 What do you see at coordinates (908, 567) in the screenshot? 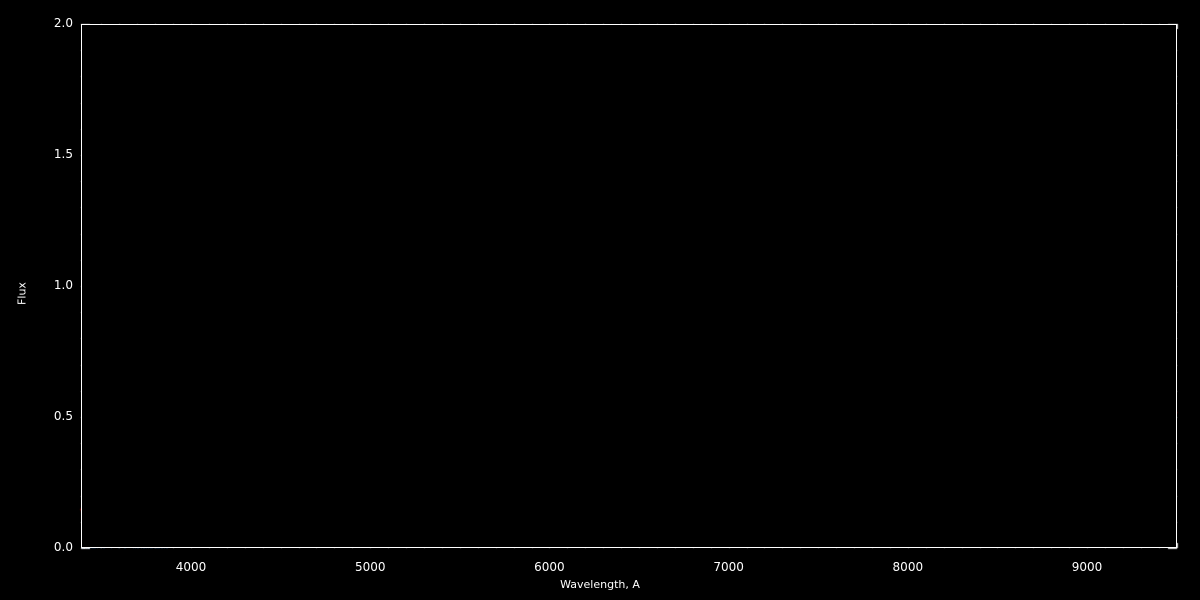
I see `x-tick-label: 8000` at bounding box center [908, 567].